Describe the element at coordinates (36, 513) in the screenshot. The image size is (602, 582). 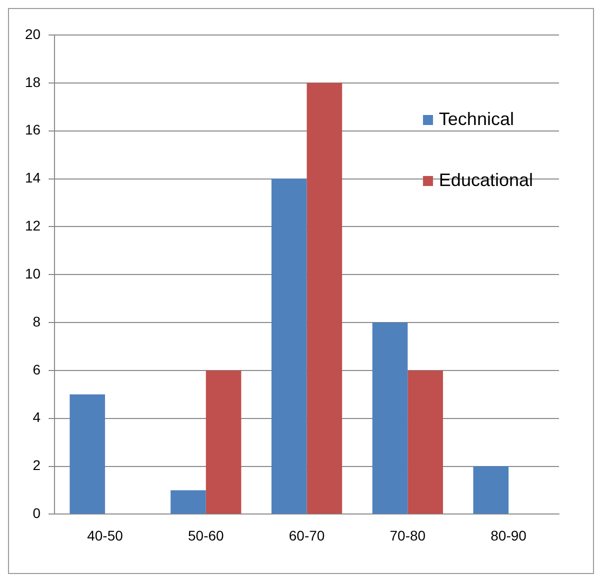
I see `y-tick-label: 0` at that location.